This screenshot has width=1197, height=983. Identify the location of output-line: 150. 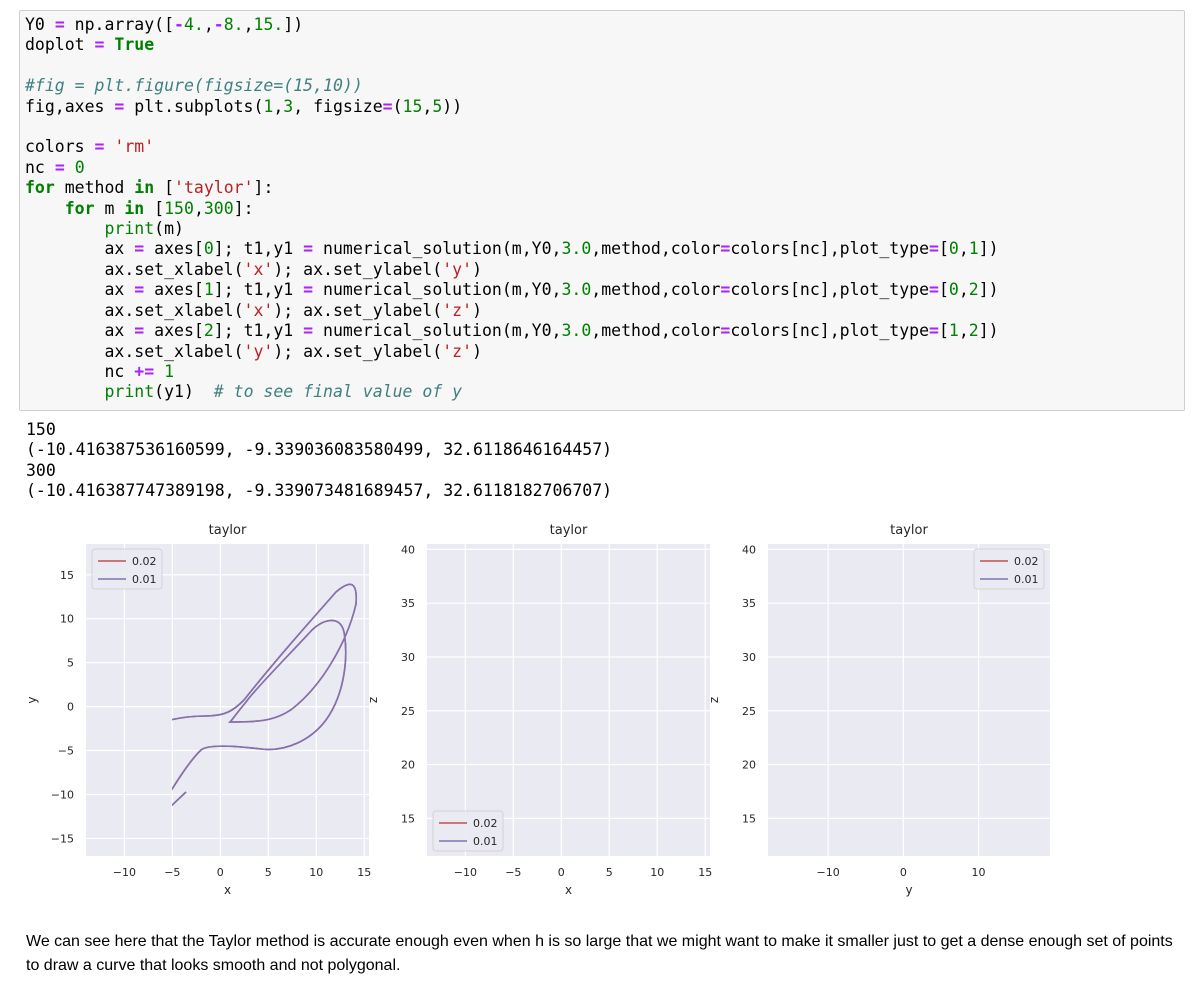
(41, 429).